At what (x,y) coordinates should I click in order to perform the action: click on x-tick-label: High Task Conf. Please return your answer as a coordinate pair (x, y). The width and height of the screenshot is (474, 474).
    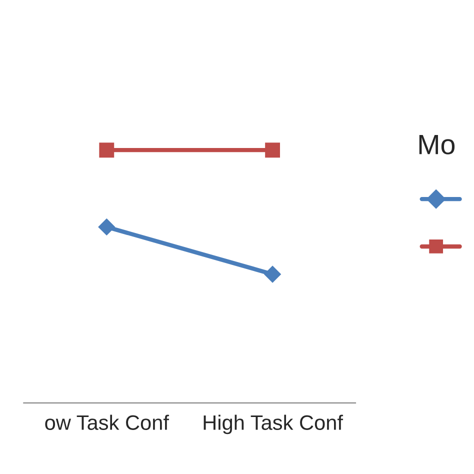
    Looking at the image, I should click on (274, 424).